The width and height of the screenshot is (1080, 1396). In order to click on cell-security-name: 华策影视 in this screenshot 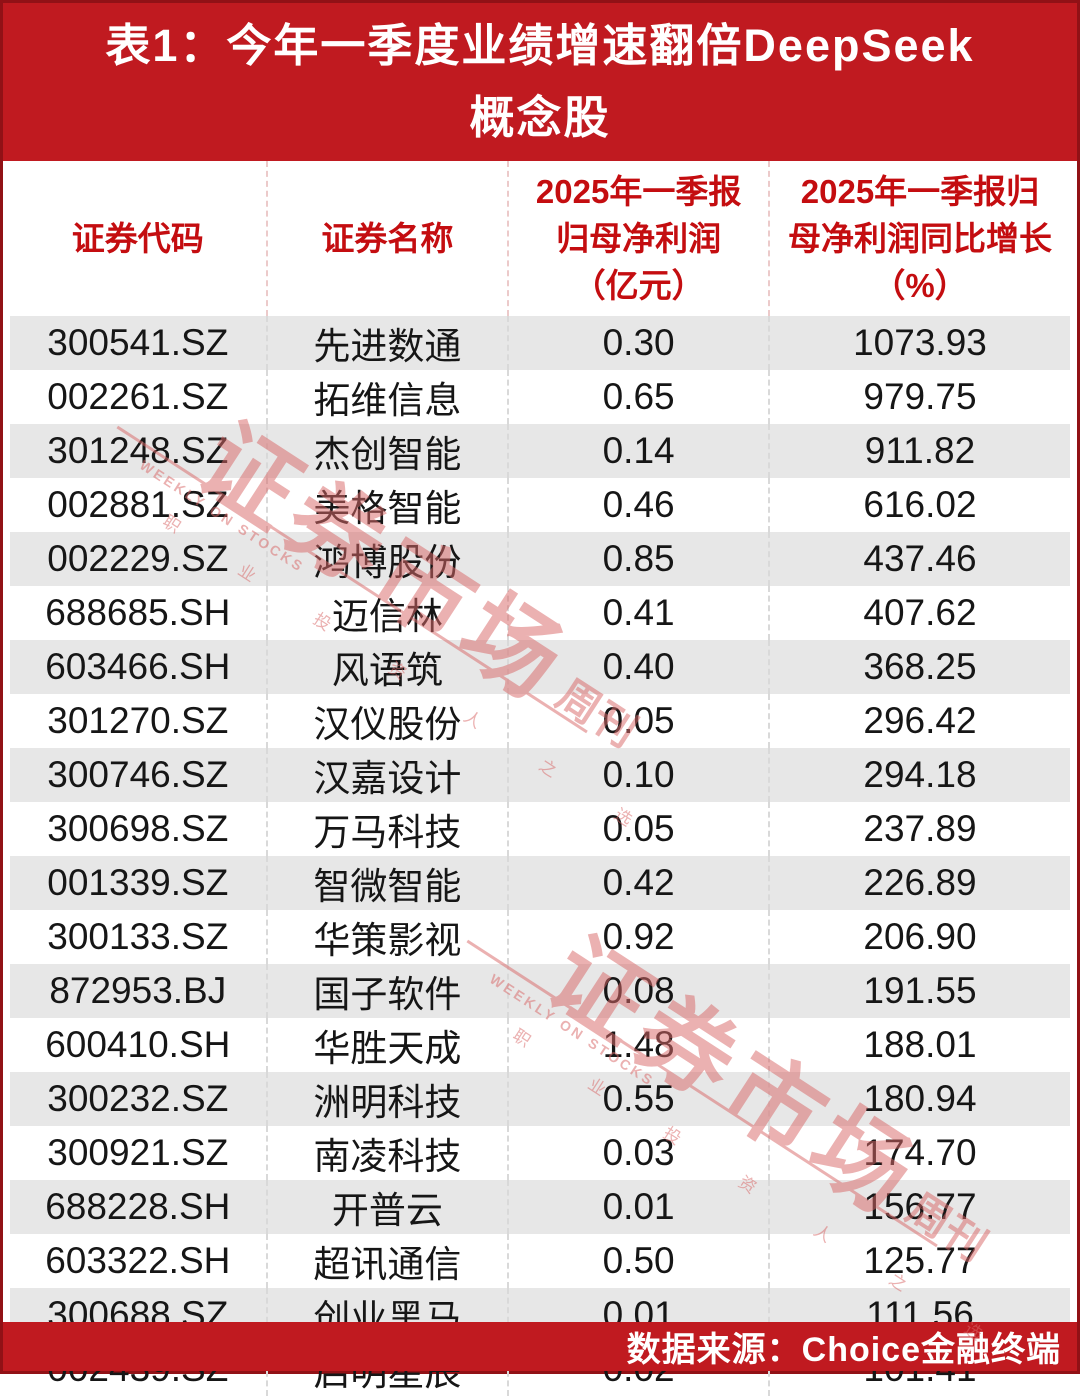, I will do `click(389, 937)`.